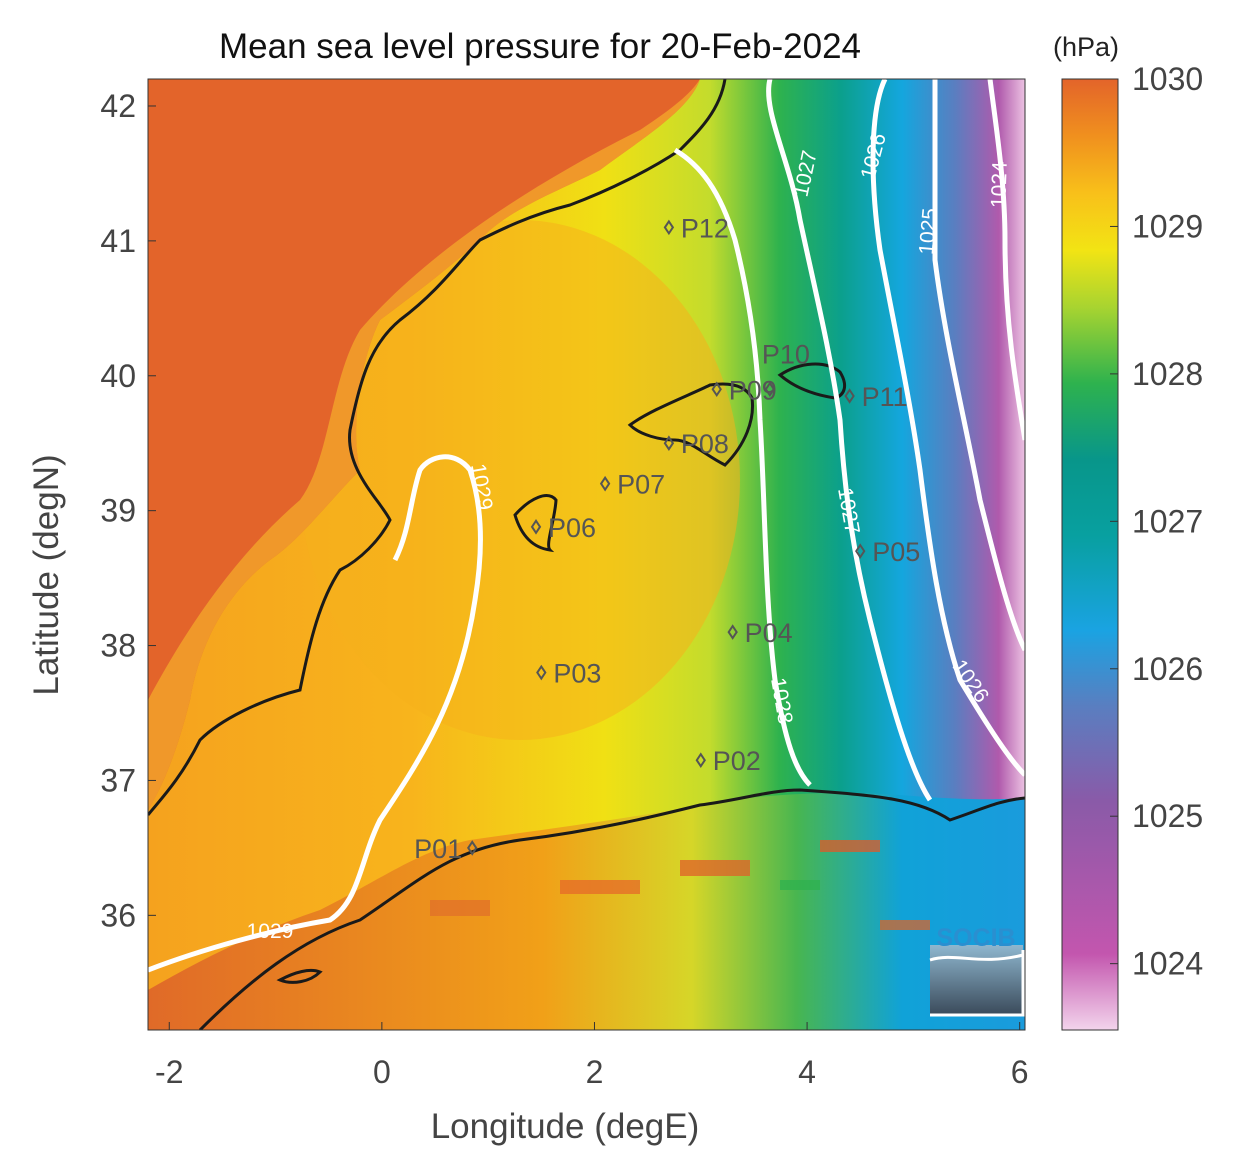  What do you see at coordinates (572, 528) in the screenshot?
I see `station-label: P06` at bounding box center [572, 528].